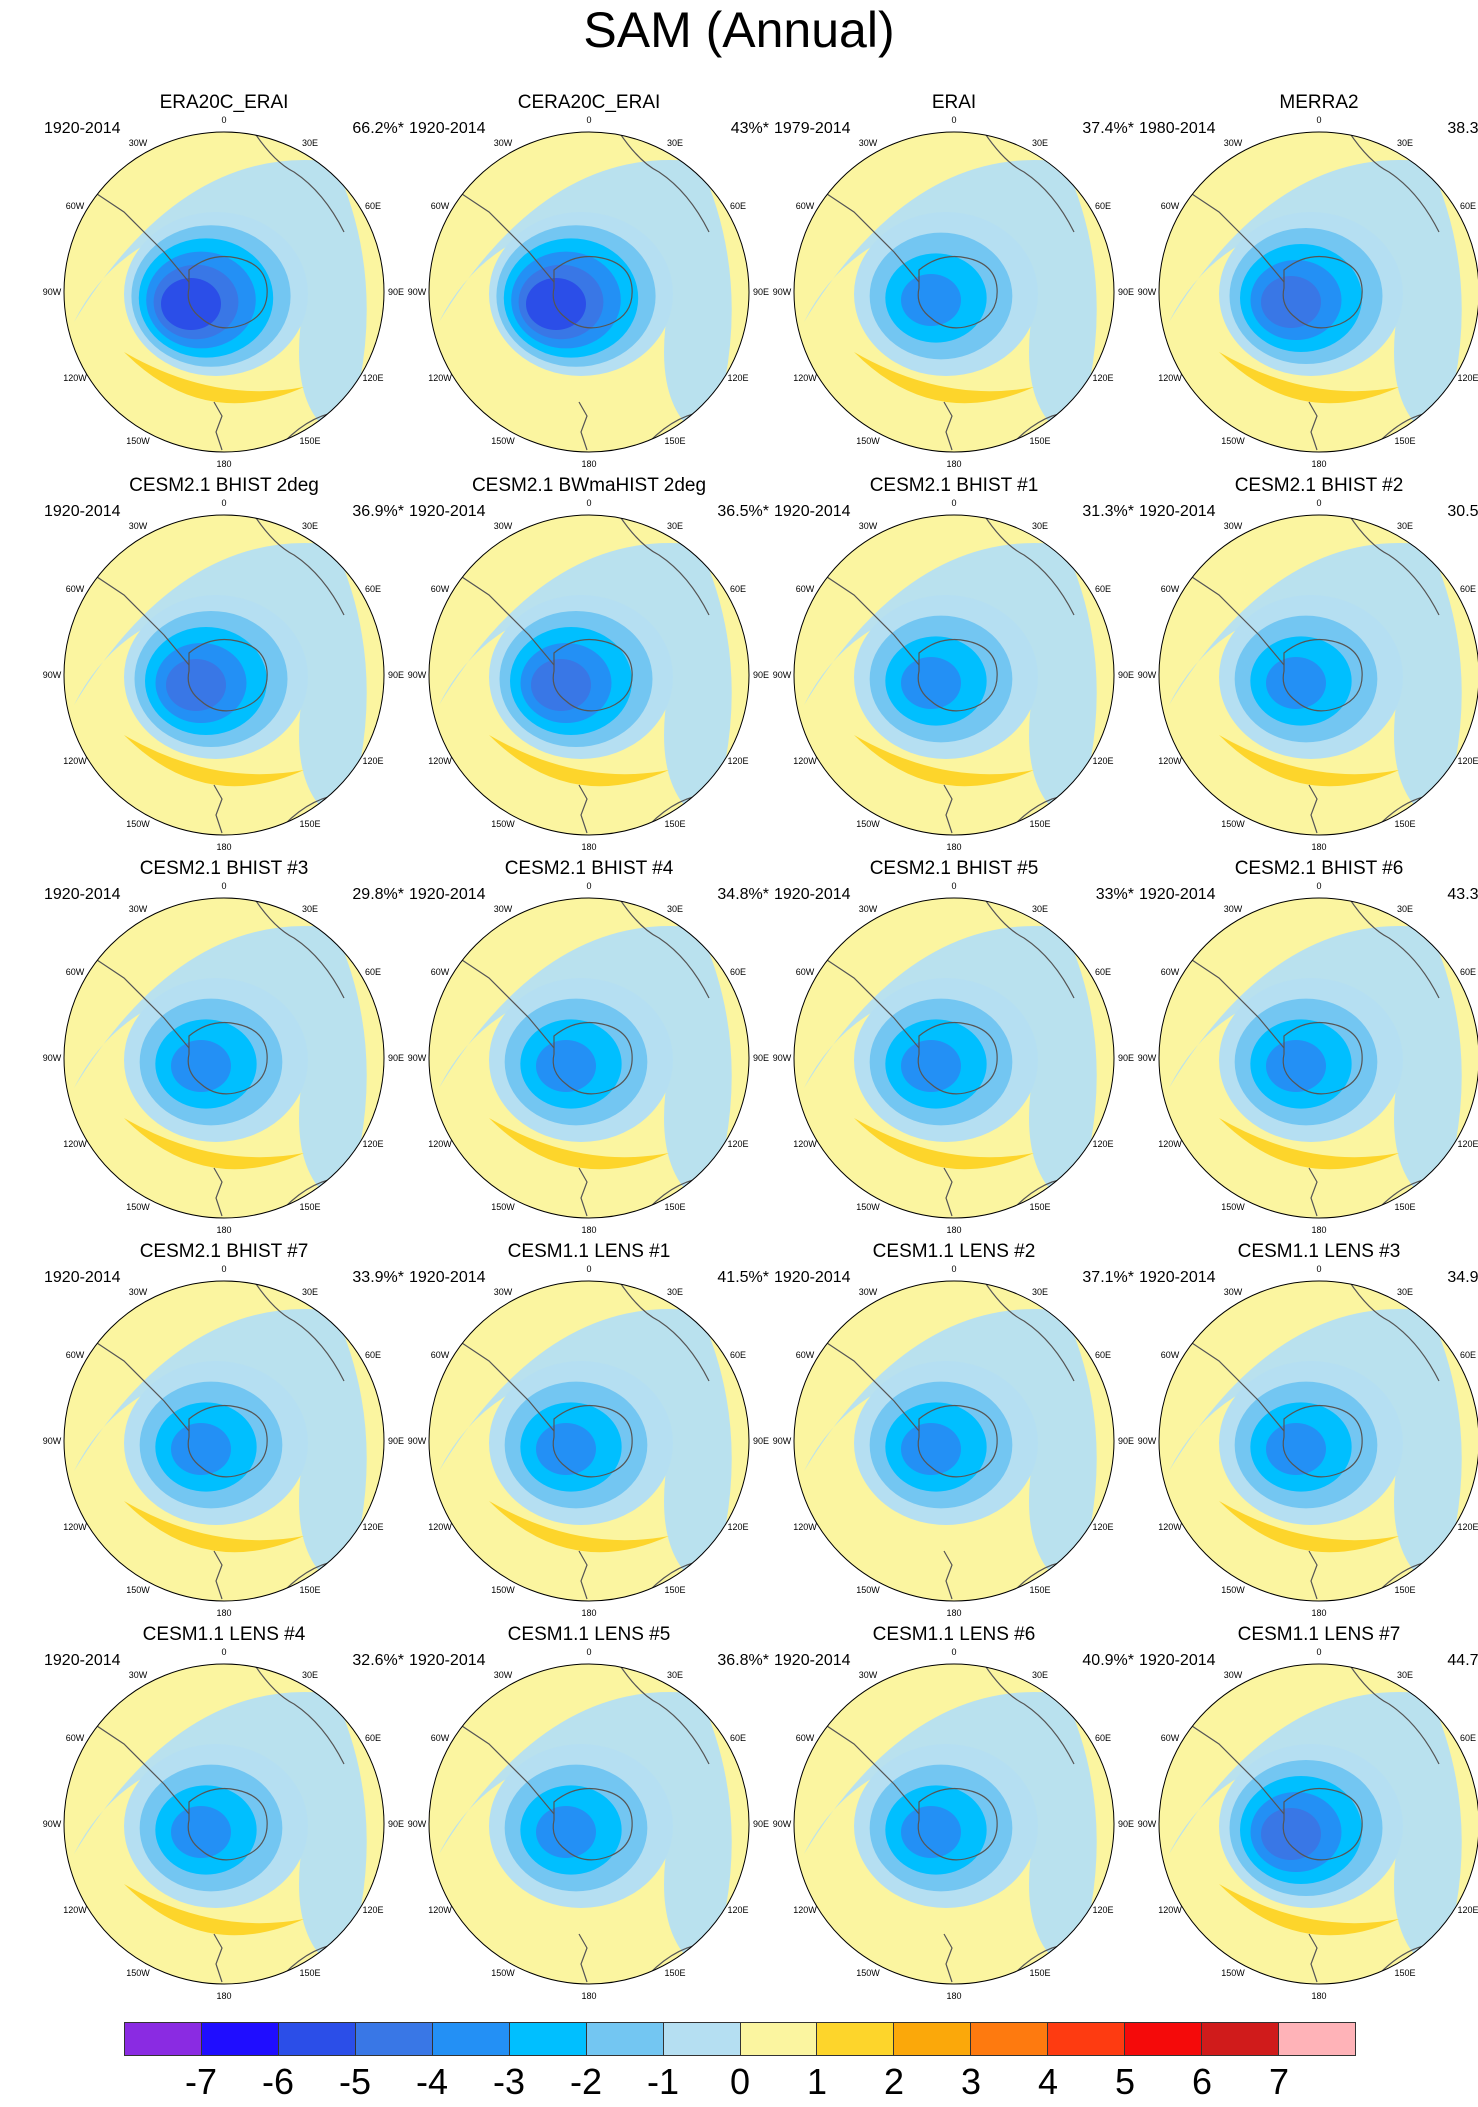  I want to click on colorbar-tick-label: -2, so click(585, 2081).